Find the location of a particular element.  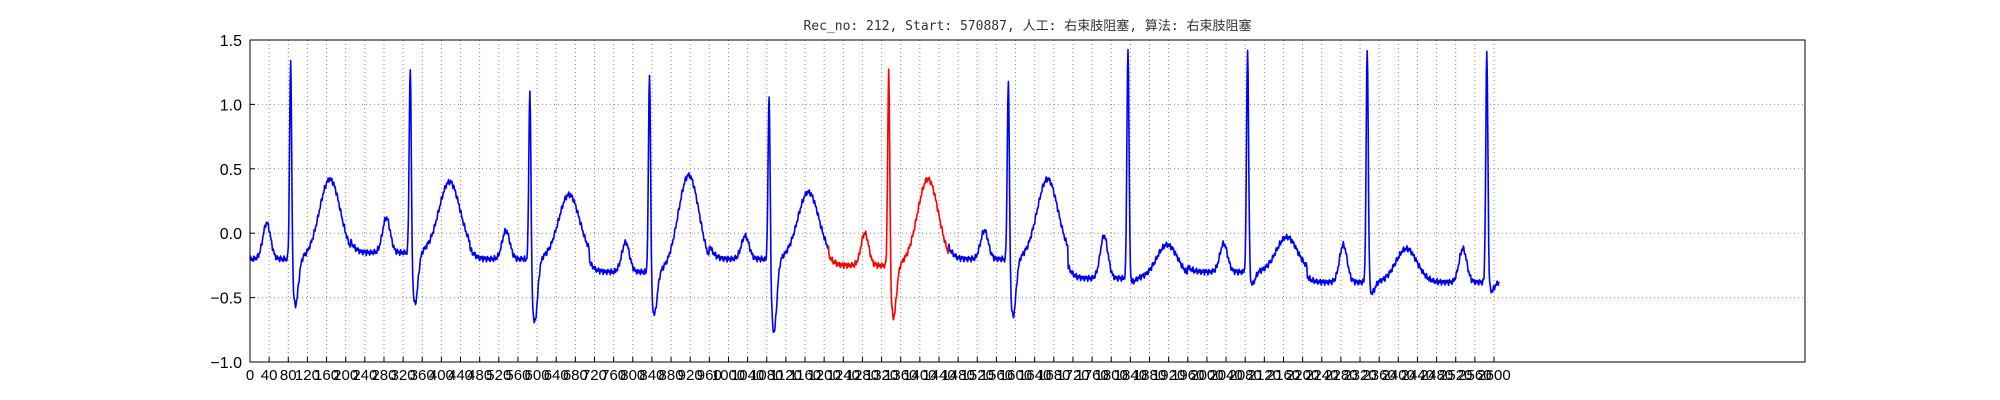

x-tick-label: 2160 is located at coordinates (1283, 375).